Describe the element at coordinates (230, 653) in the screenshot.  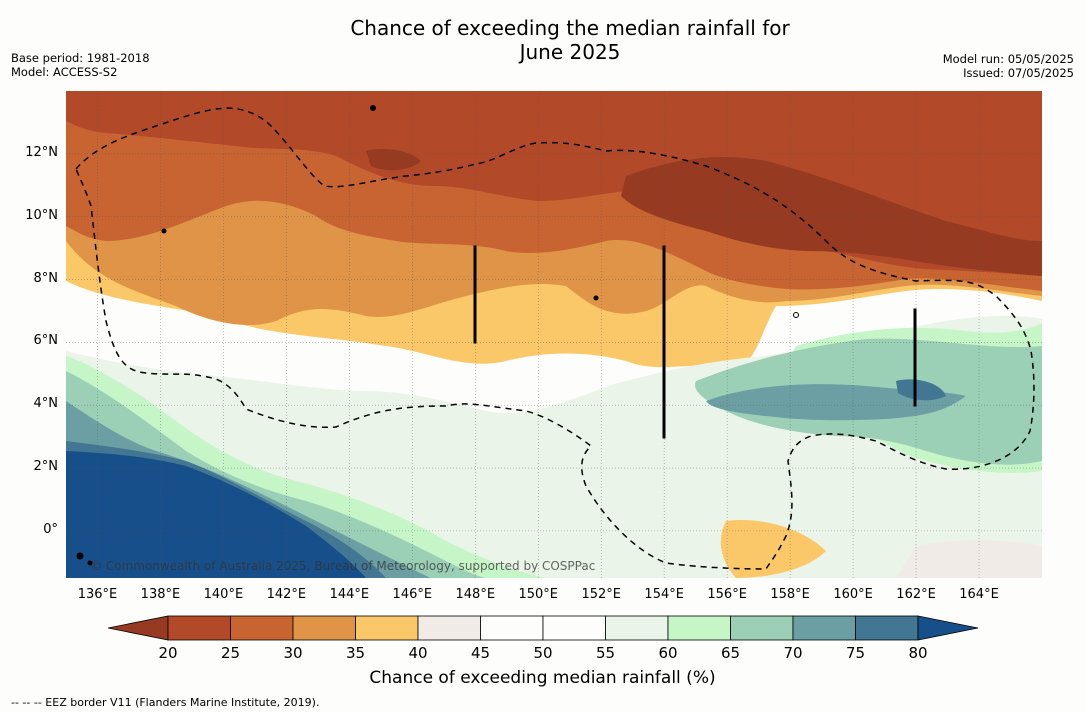
I see `colorbar-tick-label: 25` at that location.